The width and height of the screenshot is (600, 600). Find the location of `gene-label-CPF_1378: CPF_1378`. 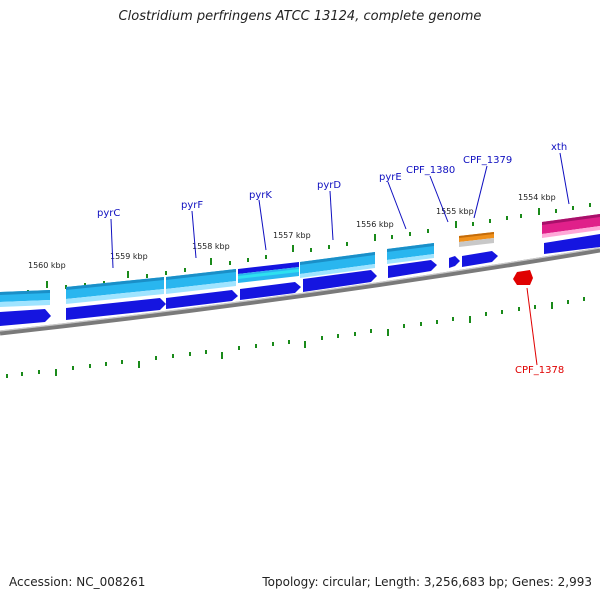

gene-label-CPF_1378: CPF_1378 is located at coordinates (539, 370).